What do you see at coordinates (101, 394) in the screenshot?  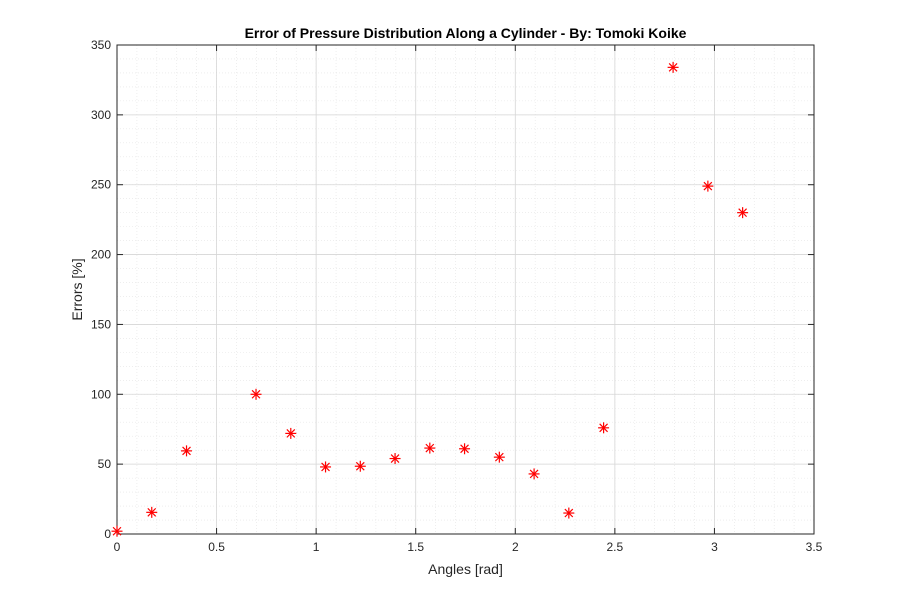 I see `y-tick-label: 100` at bounding box center [101, 394].